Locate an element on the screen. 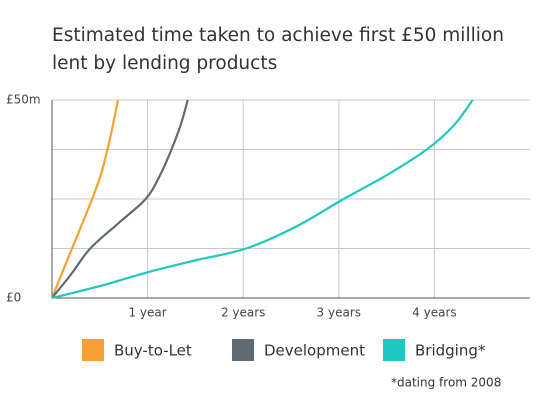 This screenshot has width=553, height=402. legend-label: Buy-to-Let is located at coordinates (153, 351).